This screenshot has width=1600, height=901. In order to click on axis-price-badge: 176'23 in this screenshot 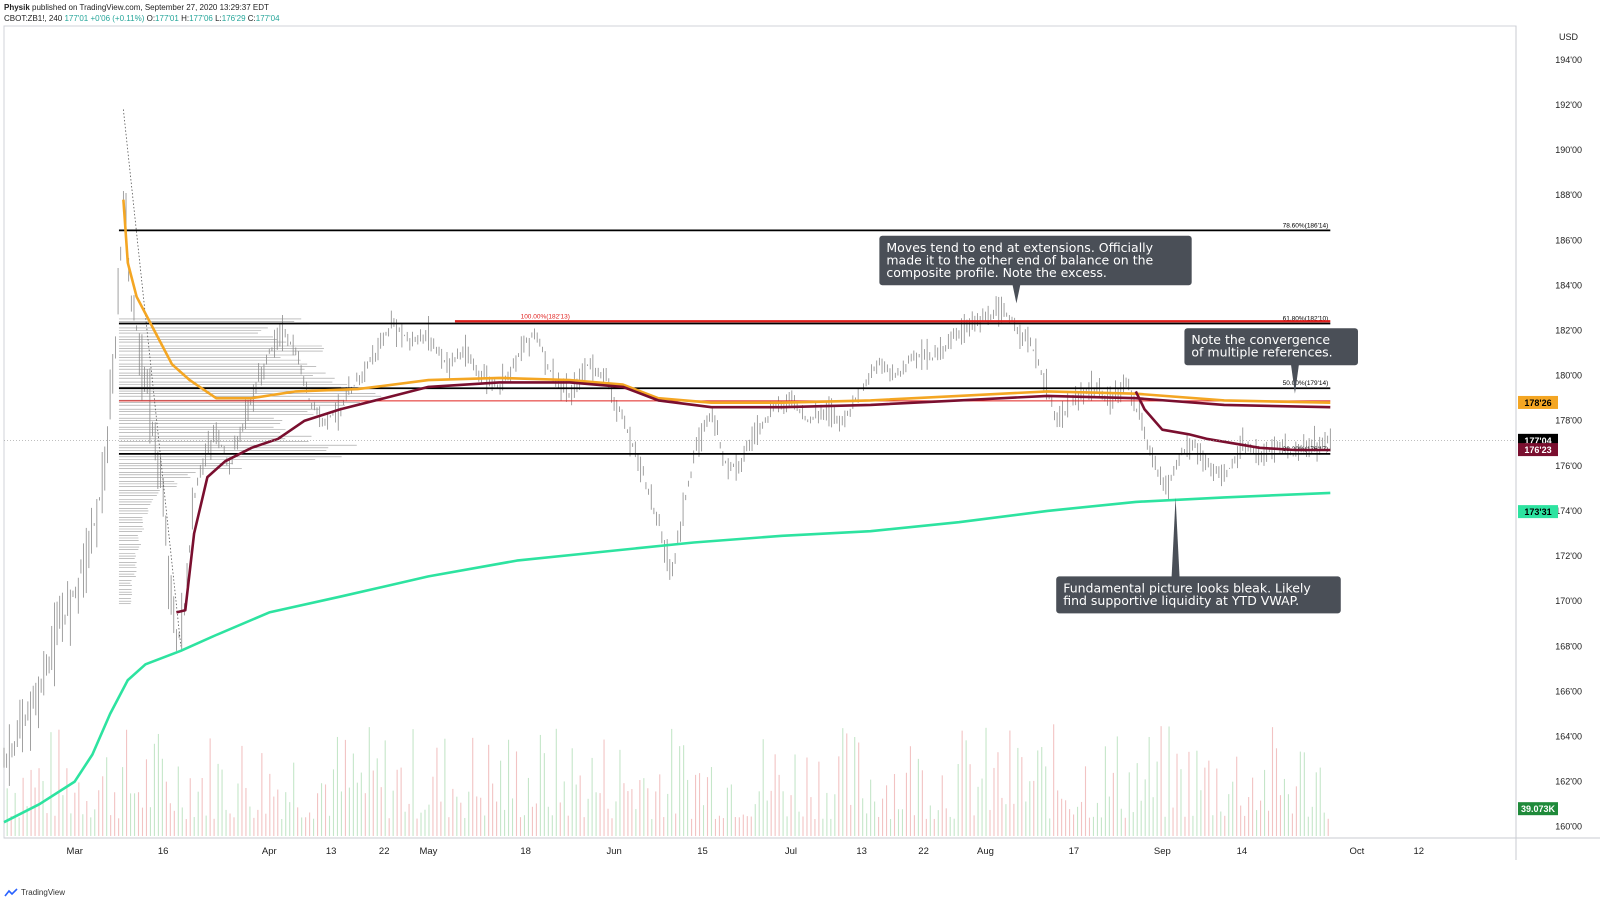, I will do `click(1538, 450)`.